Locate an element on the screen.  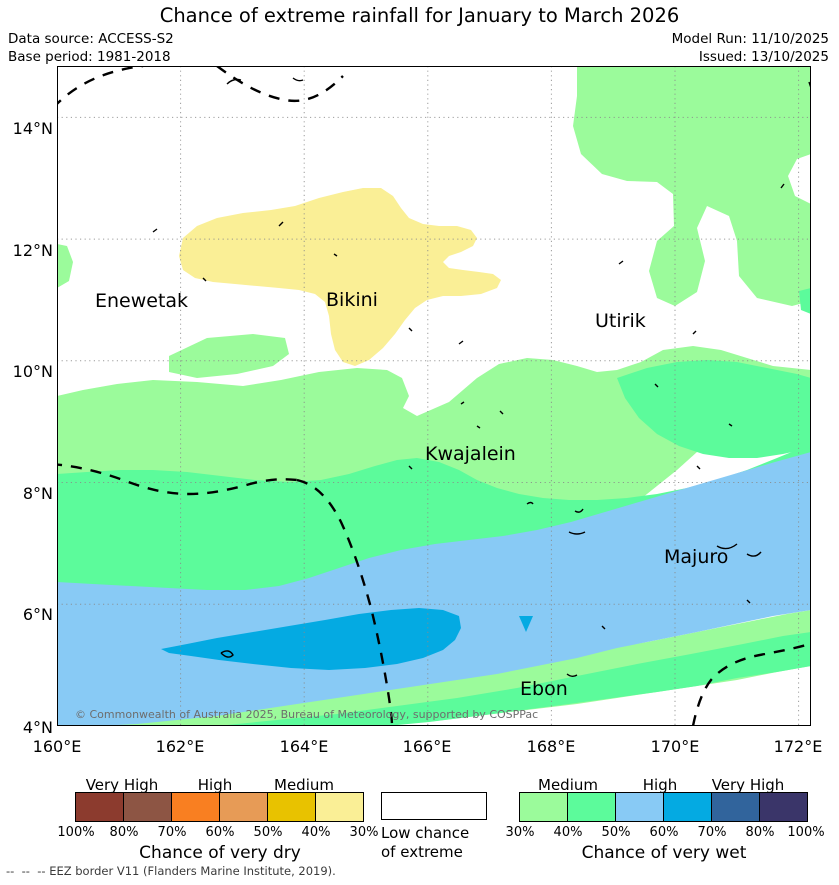
place-label-bikini: Bikini is located at coordinates (352, 300).